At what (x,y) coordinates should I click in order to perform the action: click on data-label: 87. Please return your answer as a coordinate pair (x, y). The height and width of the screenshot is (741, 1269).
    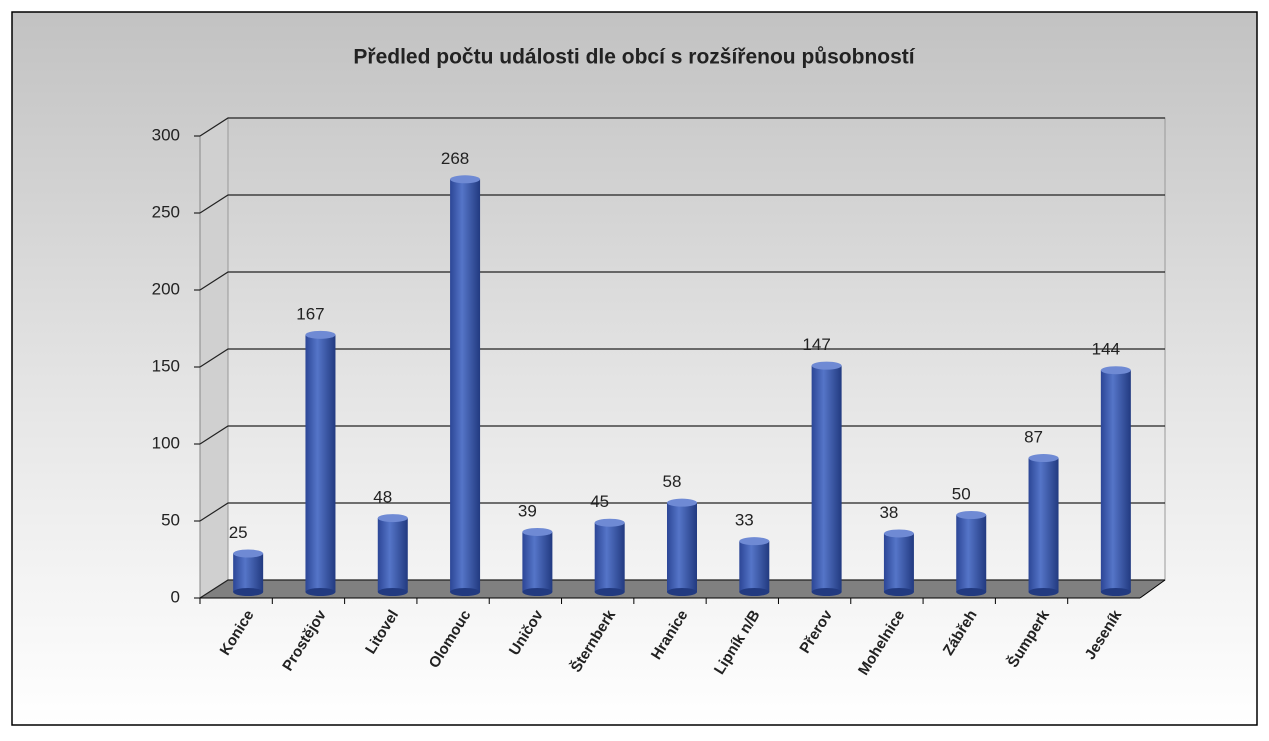
    Looking at the image, I should click on (1033, 437).